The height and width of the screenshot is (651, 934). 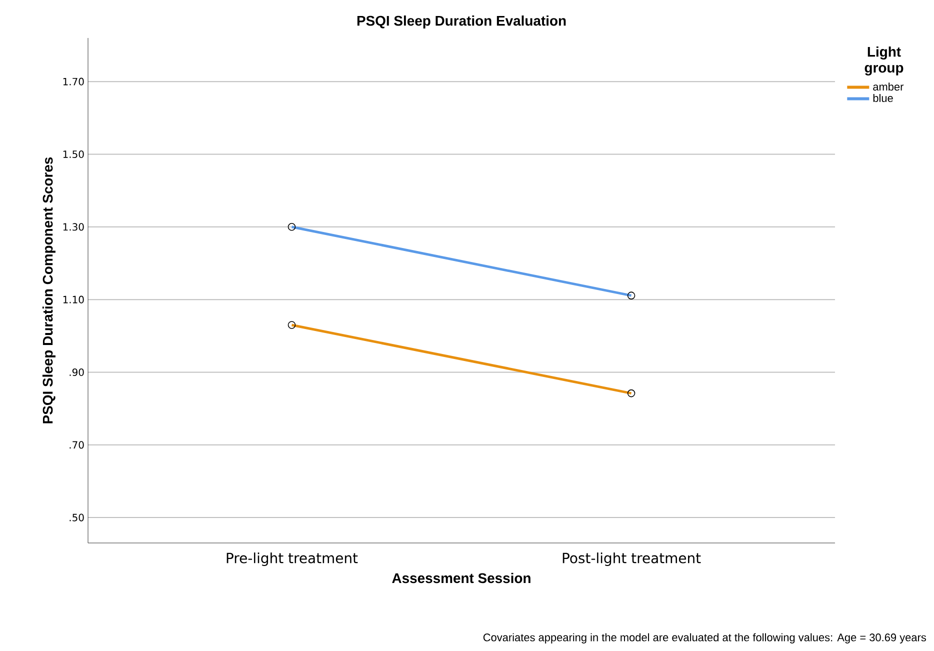 What do you see at coordinates (461, 578) in the screenshot?
I see `x-axis-title: Assessment Session` at bounding box center [461, 578].